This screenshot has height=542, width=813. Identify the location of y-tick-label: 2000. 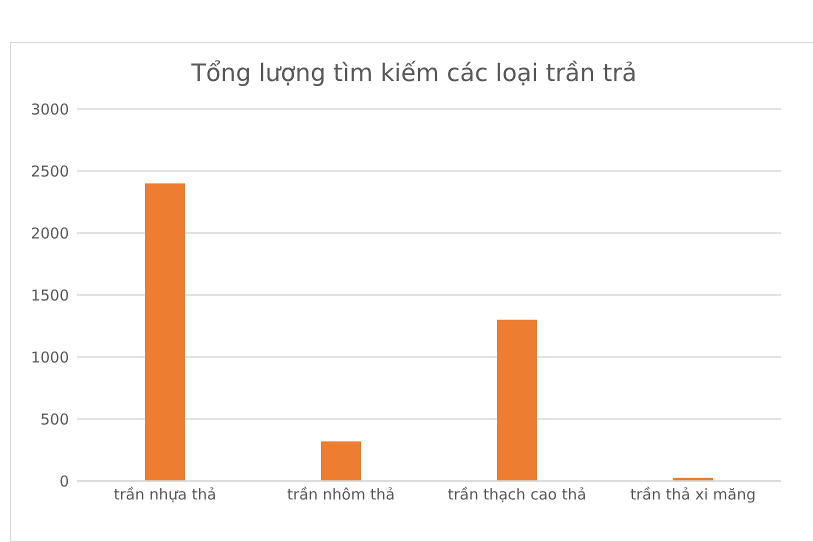
(49, 233).